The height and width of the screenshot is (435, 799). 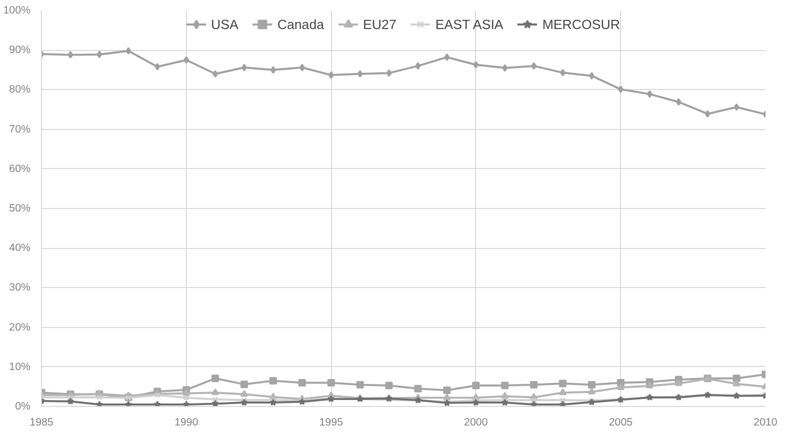 I want to click on x-tick-label: 2000, so click(x=476, y=422).